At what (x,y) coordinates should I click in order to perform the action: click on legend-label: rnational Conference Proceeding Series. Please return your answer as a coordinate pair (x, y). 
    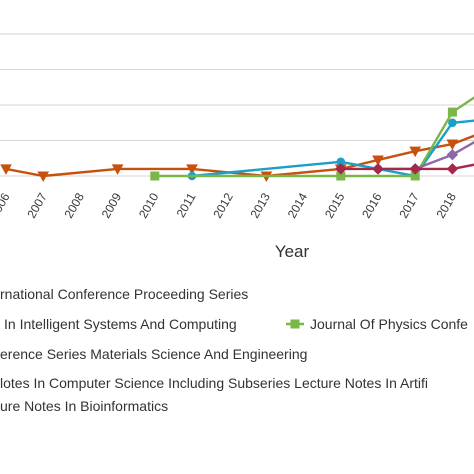
    Looking at the image, I should click on (124, 294).